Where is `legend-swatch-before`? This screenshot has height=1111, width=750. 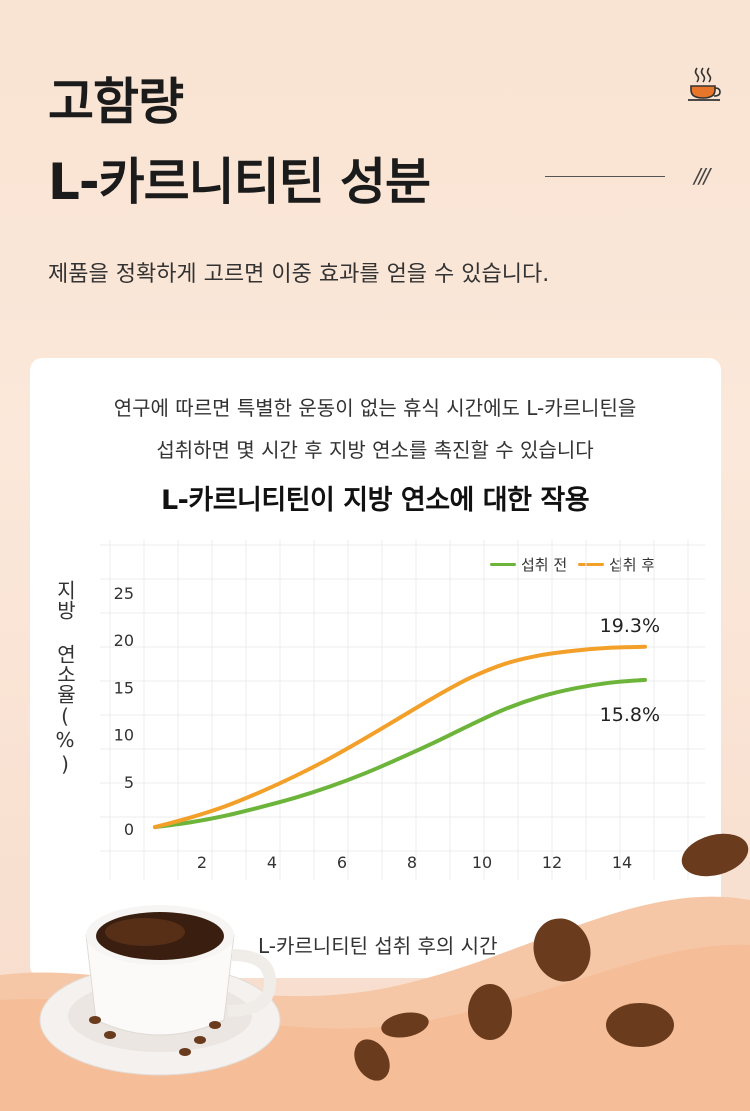 legend-swatch-before is located at coordinates (503, 564).